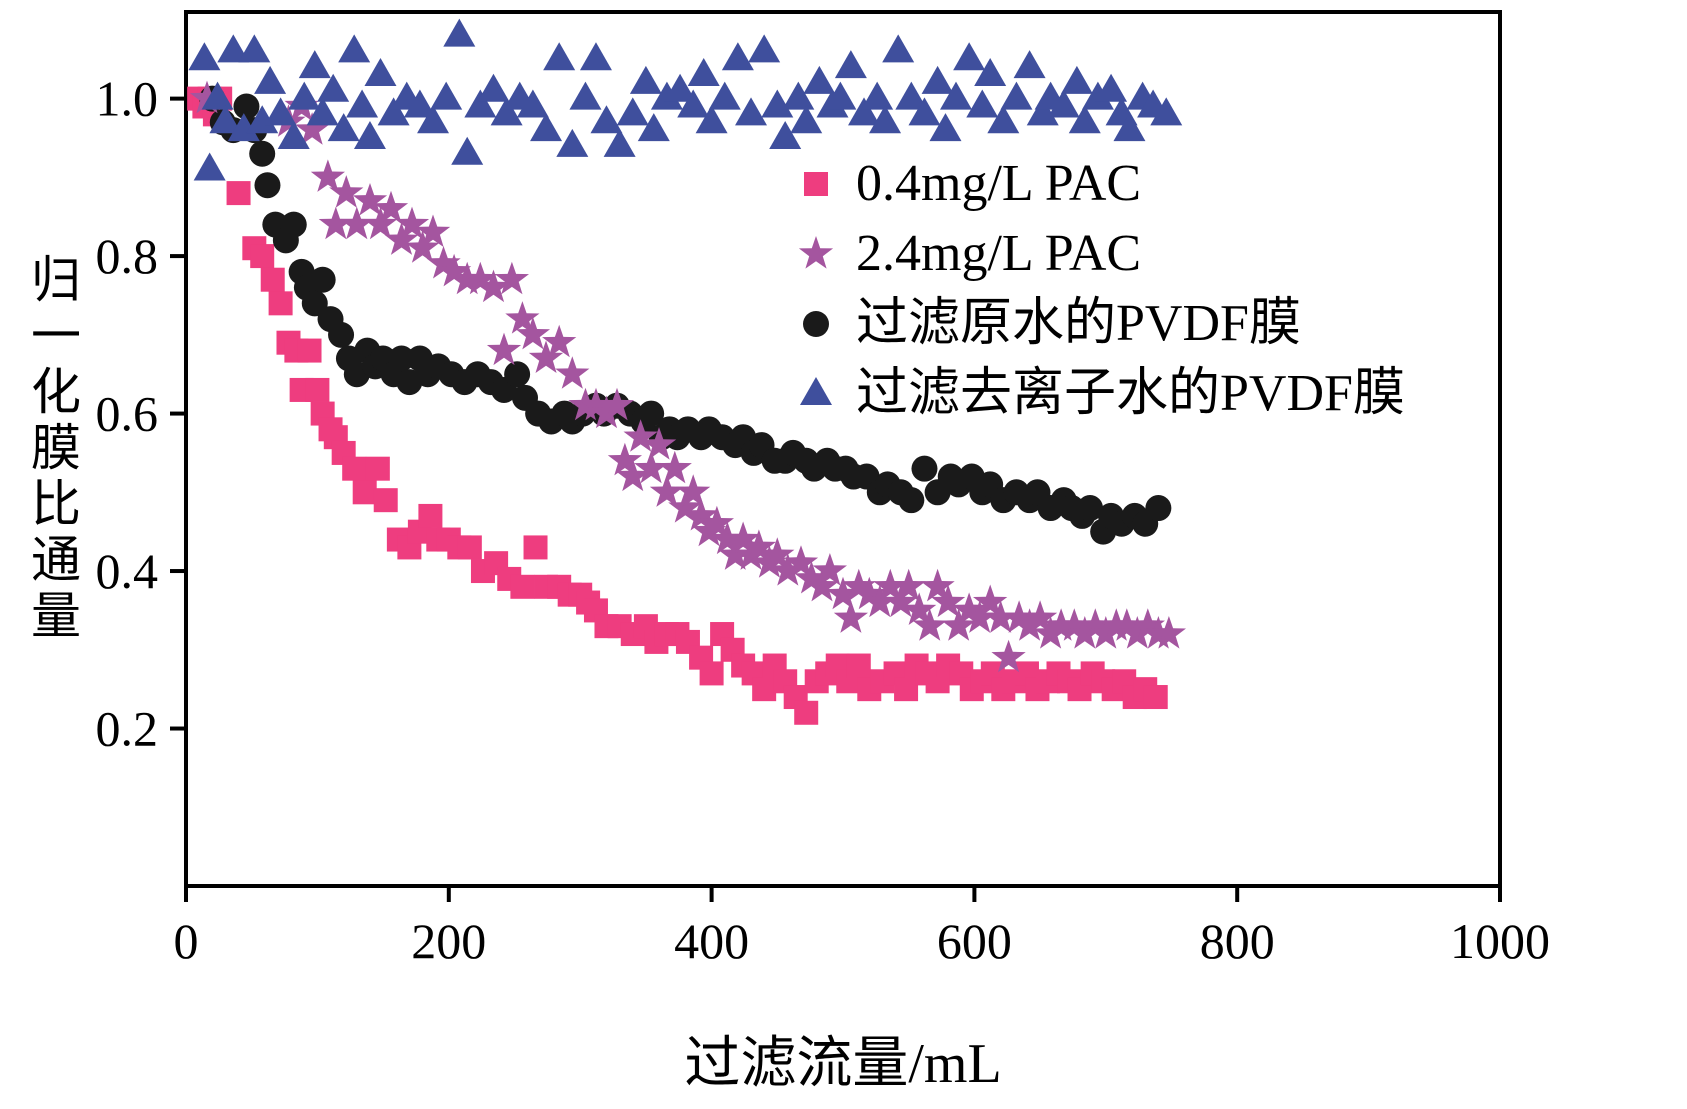 The height and width of the screenshot is (1109, 1687). I want to click on x-tick-label: 0, so click(186, 941).